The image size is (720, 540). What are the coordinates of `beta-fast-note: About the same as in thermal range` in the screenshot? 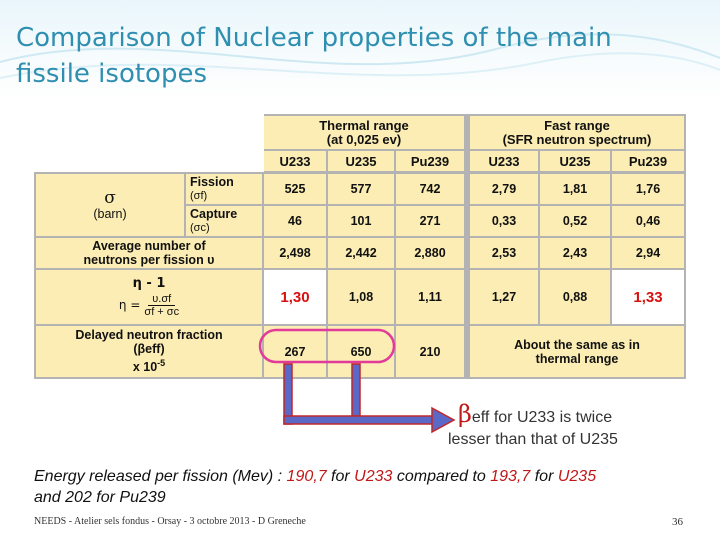 It's located at (577, 351).